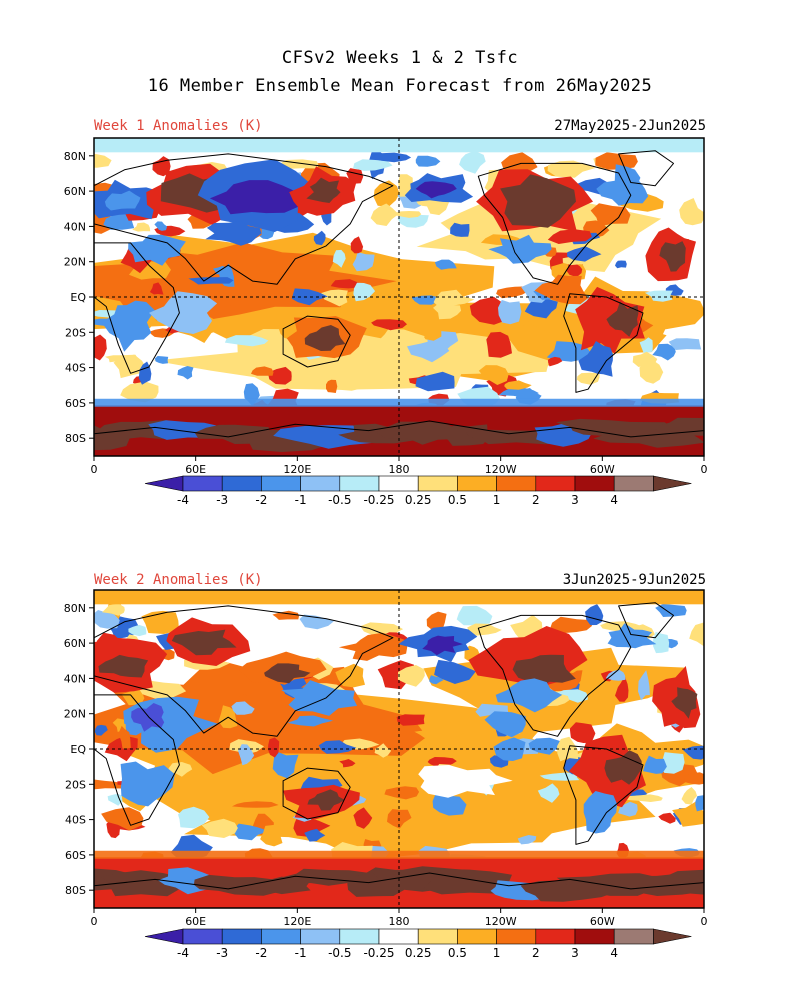 This screenshot has width=800, height=1000. What do you see at coordinates (178, 580) in the screenshot?
I see `panel-2-label: Week 2 Anomalies (K)` at bounding box center [178, 580].